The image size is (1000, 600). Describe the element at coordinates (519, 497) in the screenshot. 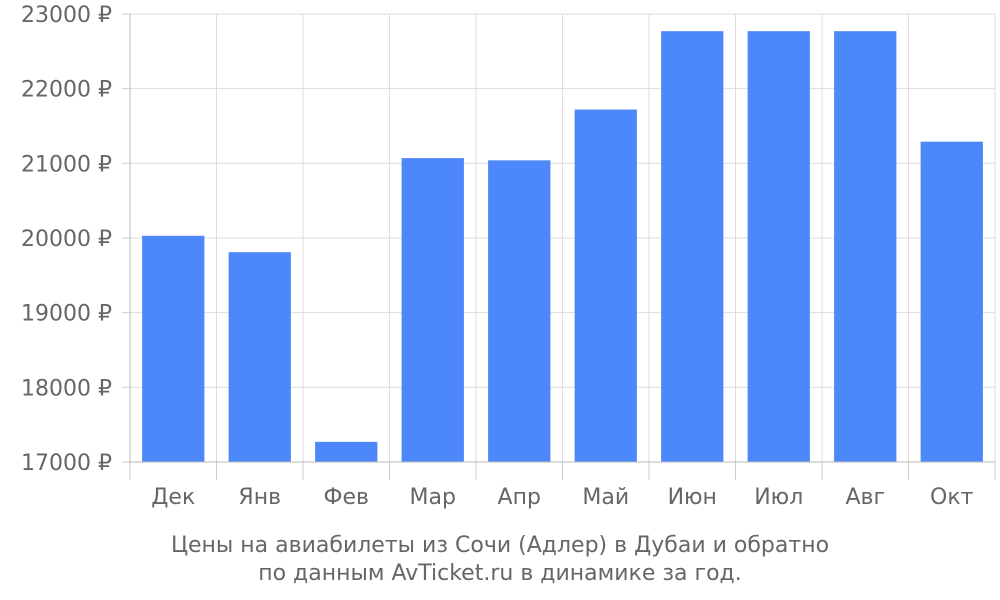

I see `x-tick-label: Апр` at that location.